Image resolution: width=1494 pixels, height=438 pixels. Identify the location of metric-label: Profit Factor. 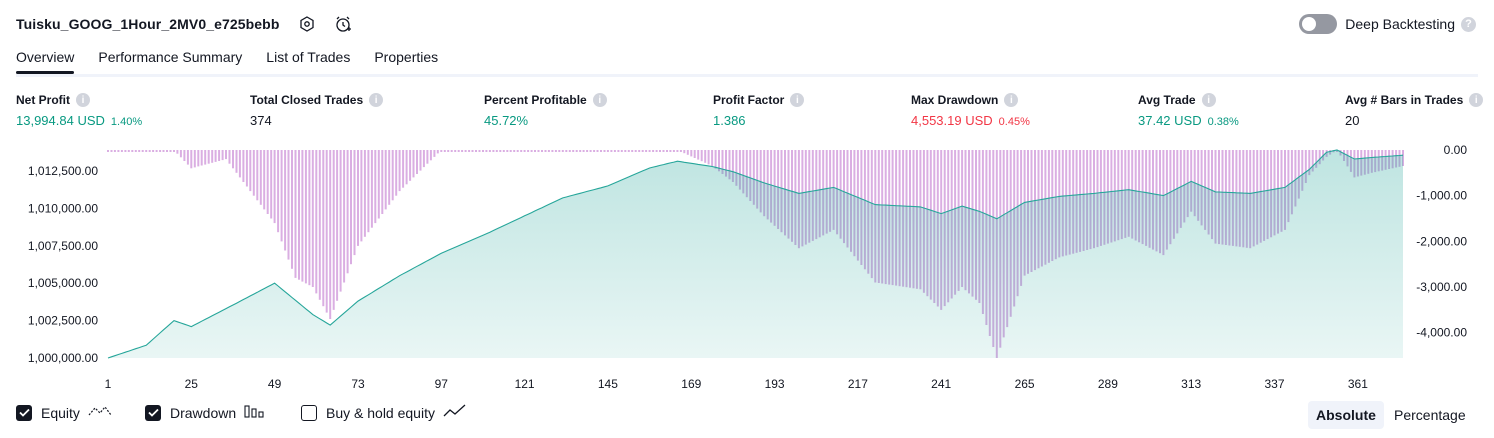
(749, 100).